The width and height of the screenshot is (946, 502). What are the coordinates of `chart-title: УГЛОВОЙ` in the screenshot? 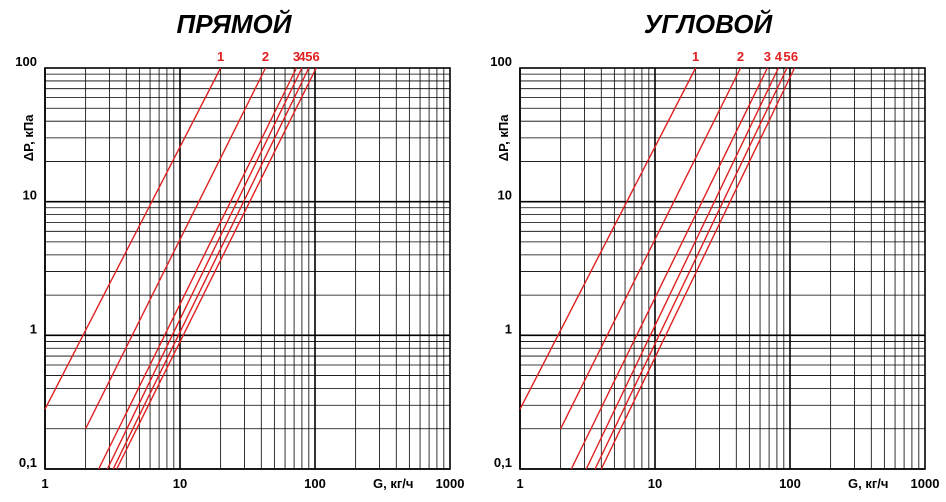 It's located at (709, 24).